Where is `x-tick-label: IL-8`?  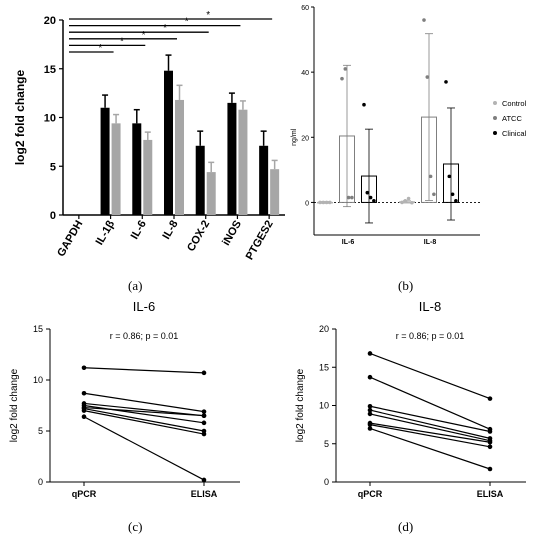 x-tick-label: IL-8 is located at coordinates (170, 230).